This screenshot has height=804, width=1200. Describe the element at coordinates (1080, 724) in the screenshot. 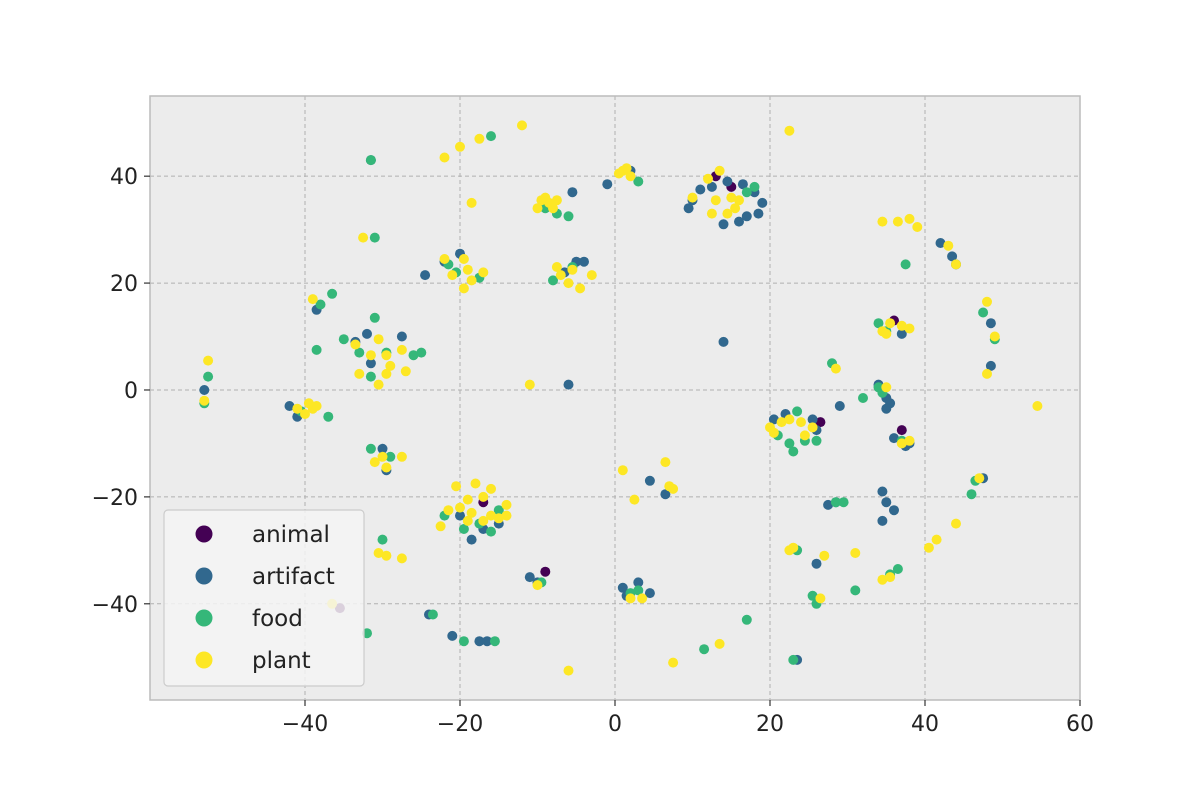

I see `x-tick-label: 60` at that location.